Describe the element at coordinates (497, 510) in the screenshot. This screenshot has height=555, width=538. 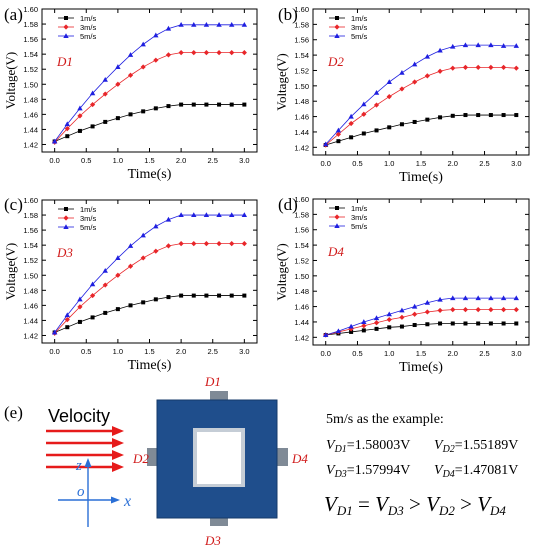
I see `relation-sub-4: D4` at that location.